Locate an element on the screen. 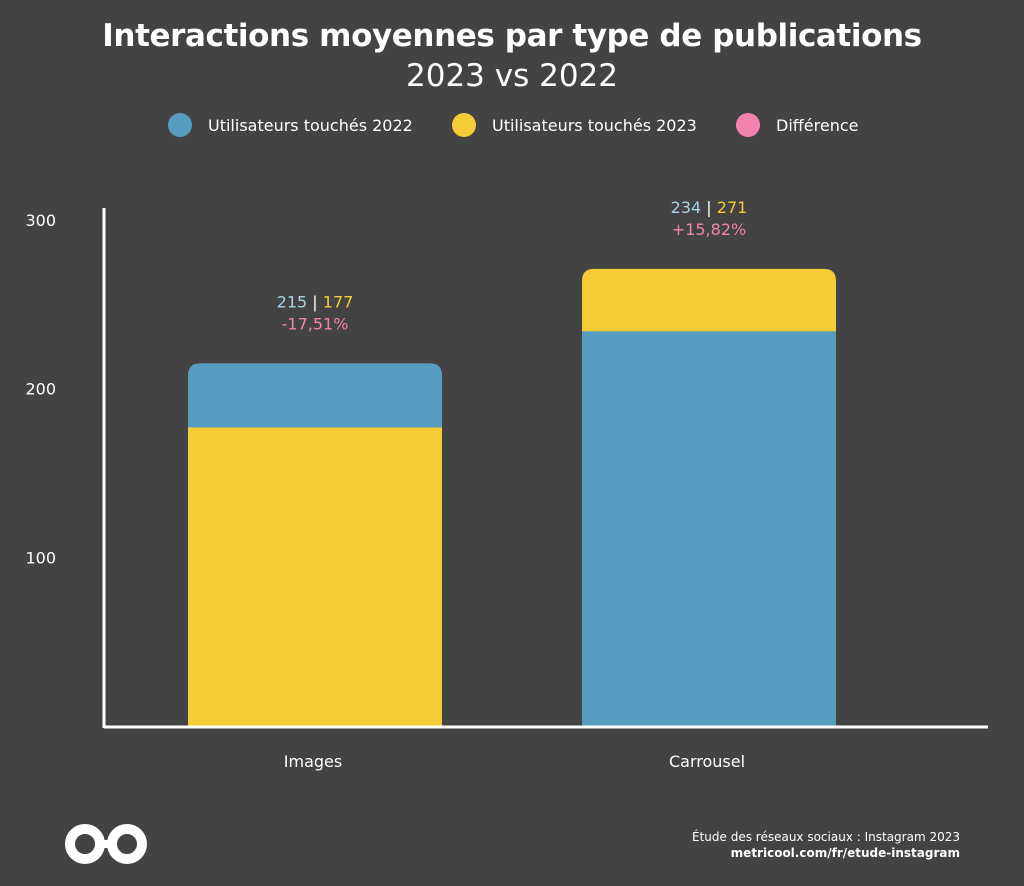  legend-label-2023: Utilisateurs touchés 2023 is located at coordinates (594, 125).